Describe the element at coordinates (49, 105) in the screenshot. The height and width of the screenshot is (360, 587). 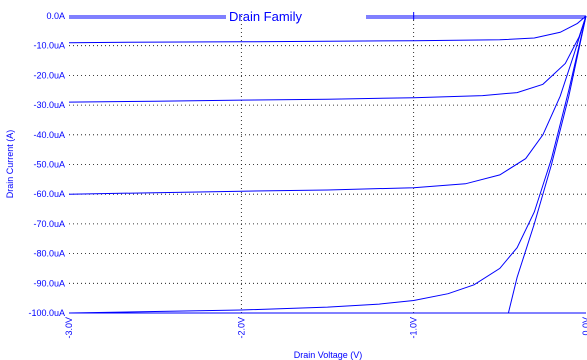
I see `y-tick-label: -30.0uA` at that location.